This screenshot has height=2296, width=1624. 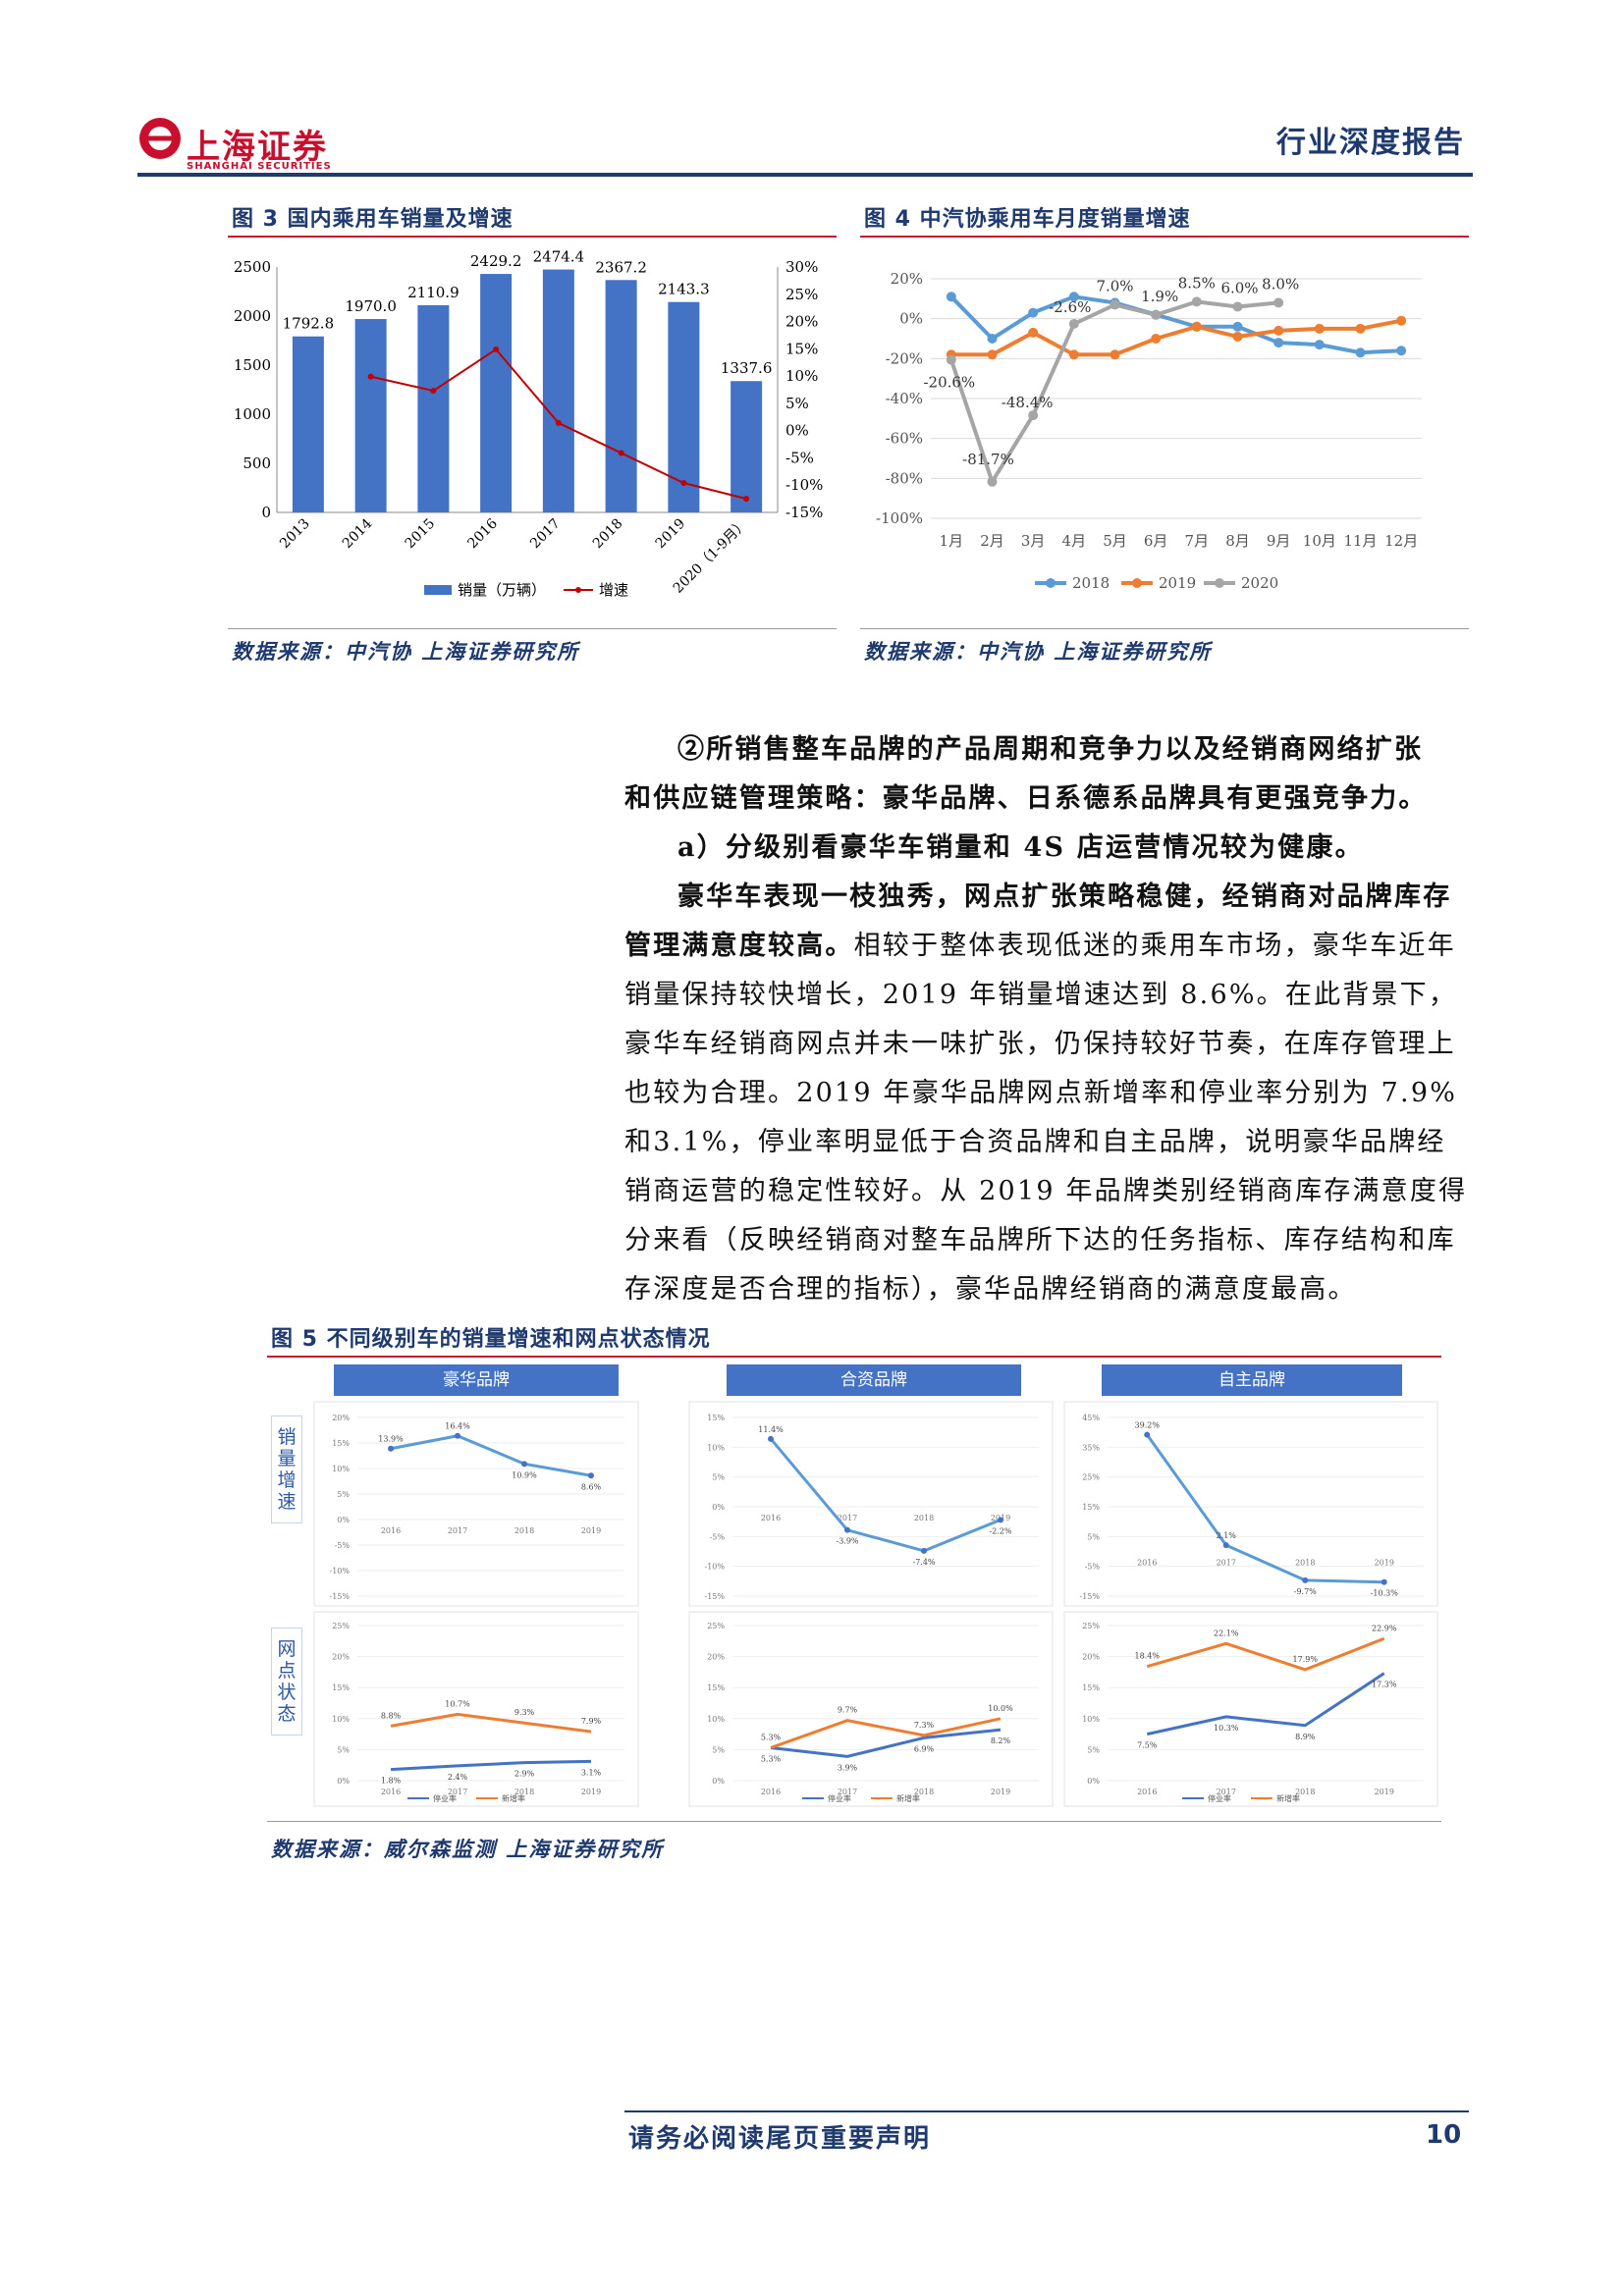 What do you see at coordinates (924, 1748) in the screenshot?
I see `closure-rate-label: 6.9%` at bounding box center [924, 1748].